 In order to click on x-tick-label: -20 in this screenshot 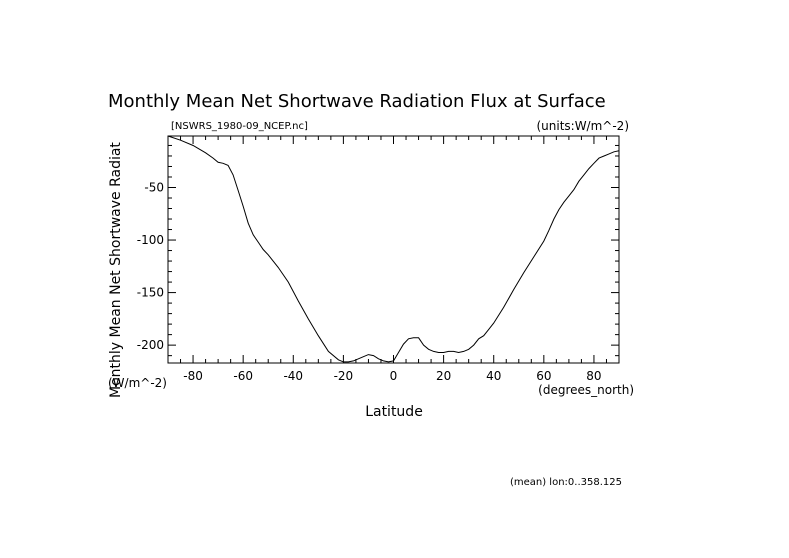, I will do `click(344, 376)`.